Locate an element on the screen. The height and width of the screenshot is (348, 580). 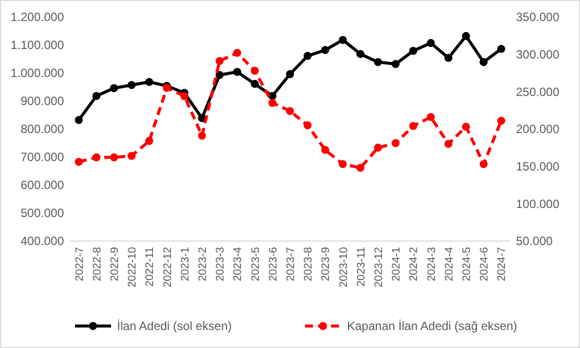
x-tick-label: 2023-8 is located at coordinates (308, 264).